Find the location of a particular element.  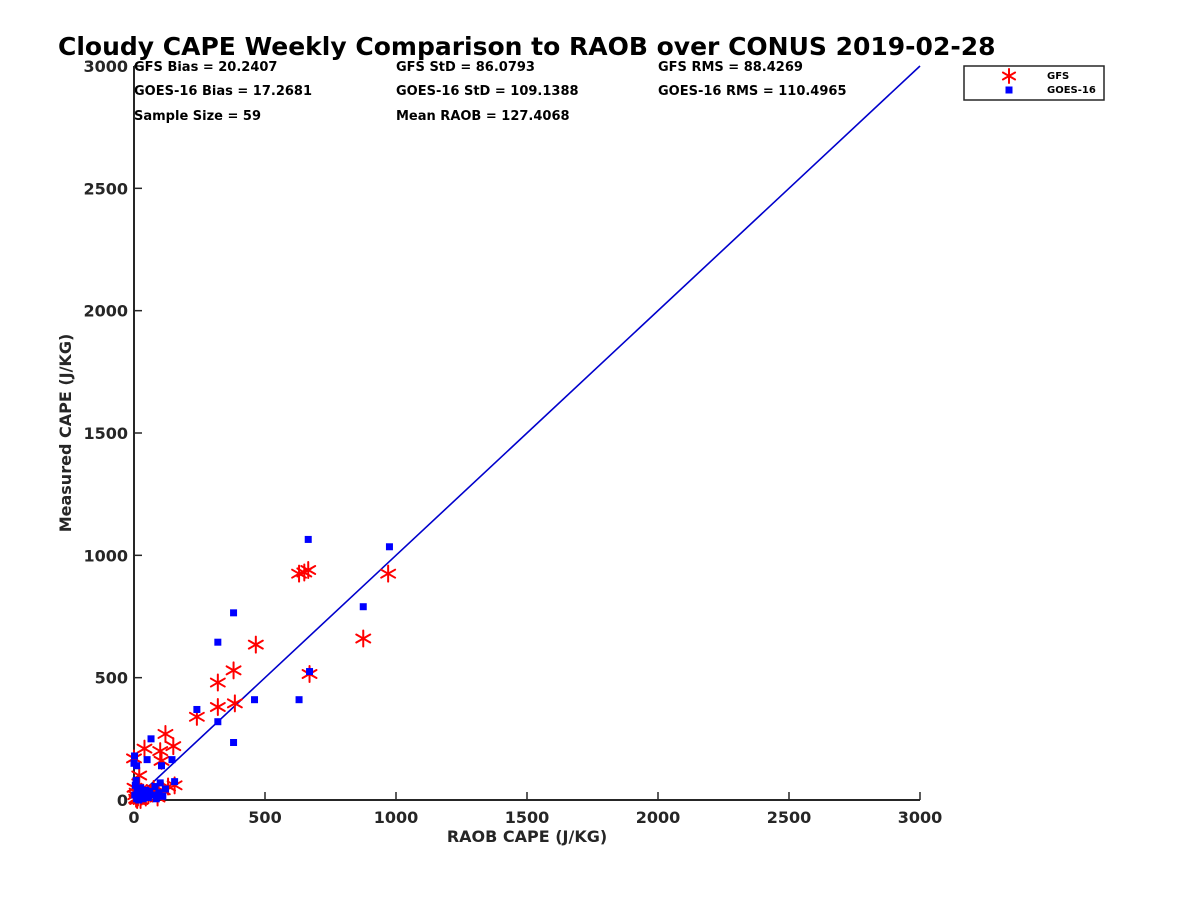

goes-16-series is located at coordinates (261, 669).